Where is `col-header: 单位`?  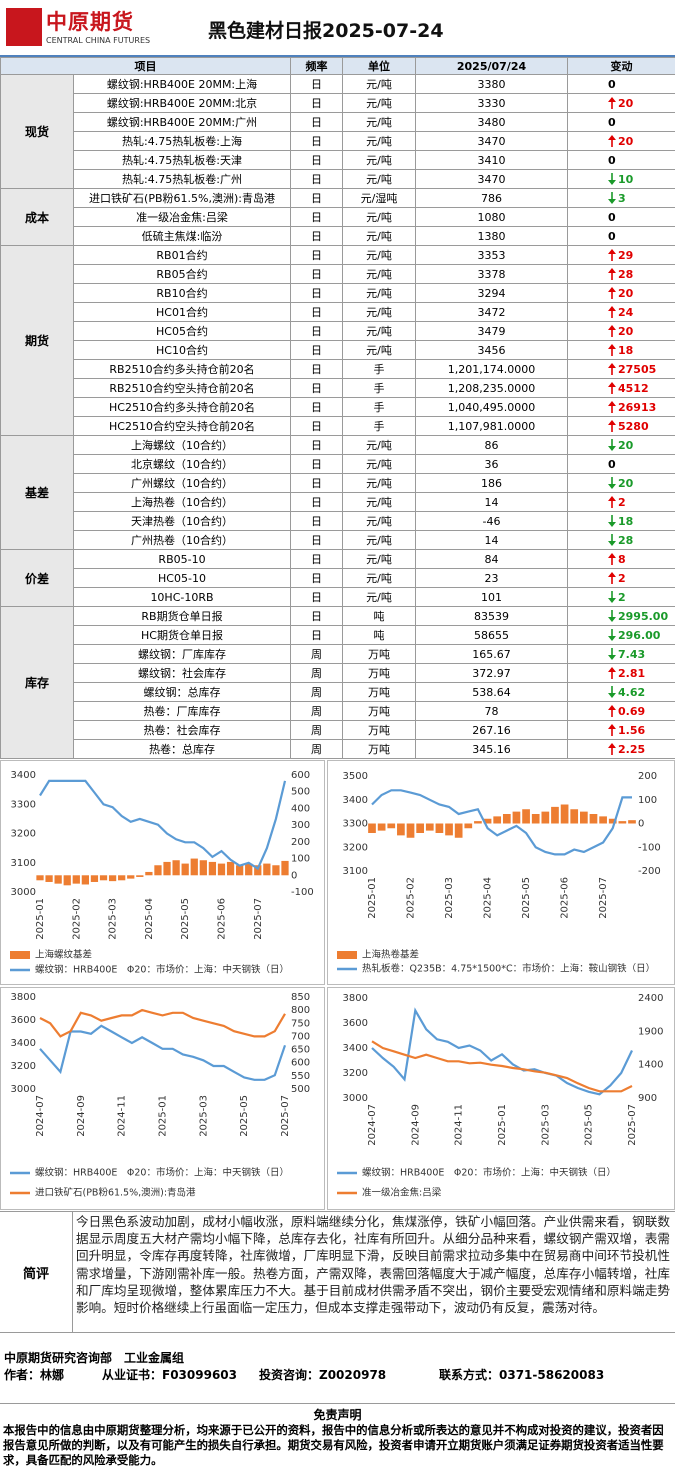 col-header: 单位 is located at coordinates (379, 66).